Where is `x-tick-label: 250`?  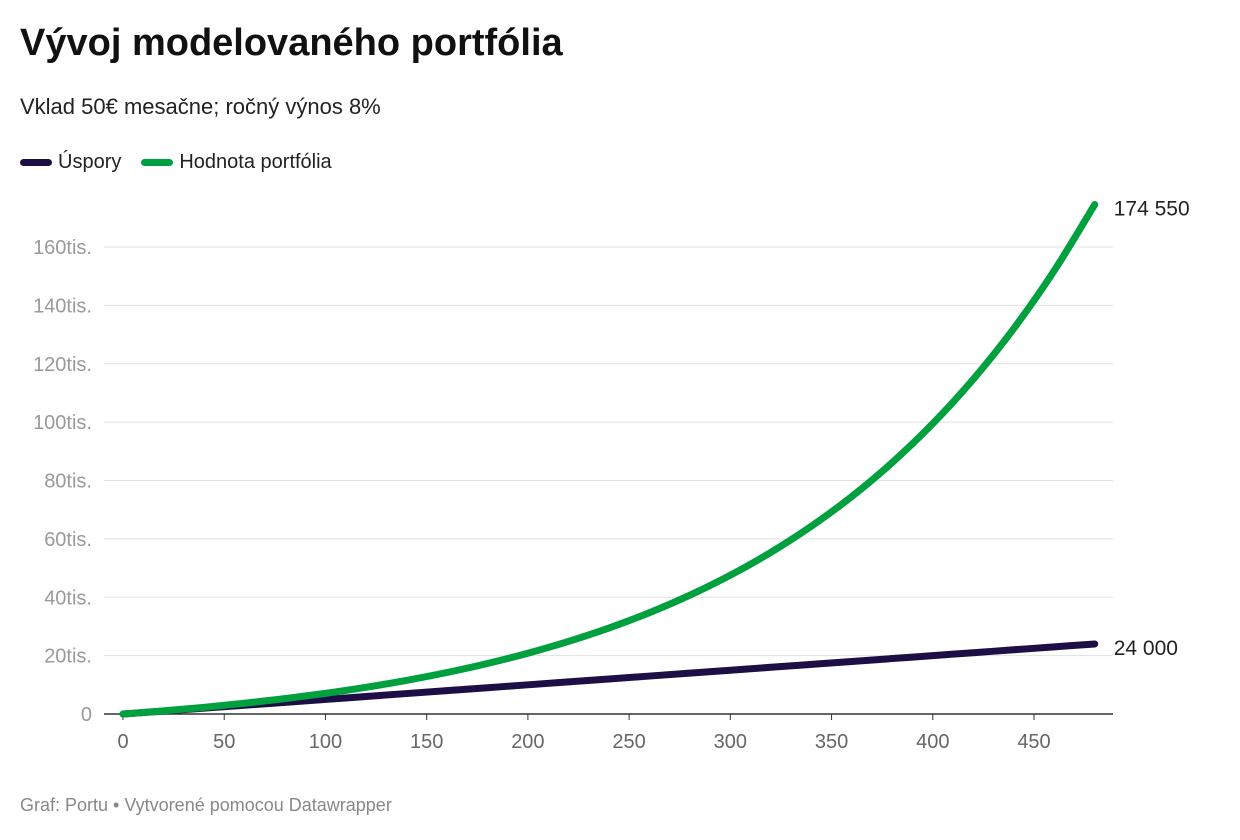 x-tick-label: 250 is located at coordinates (628, 742).